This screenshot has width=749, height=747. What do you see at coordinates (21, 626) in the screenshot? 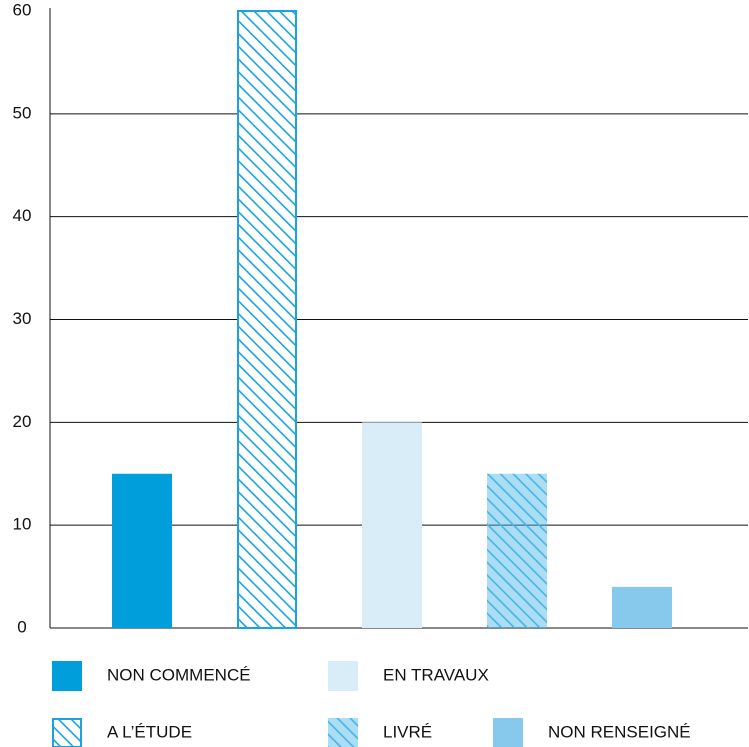
I see `y-tick-label: 0` at bounding box center [21, 626].